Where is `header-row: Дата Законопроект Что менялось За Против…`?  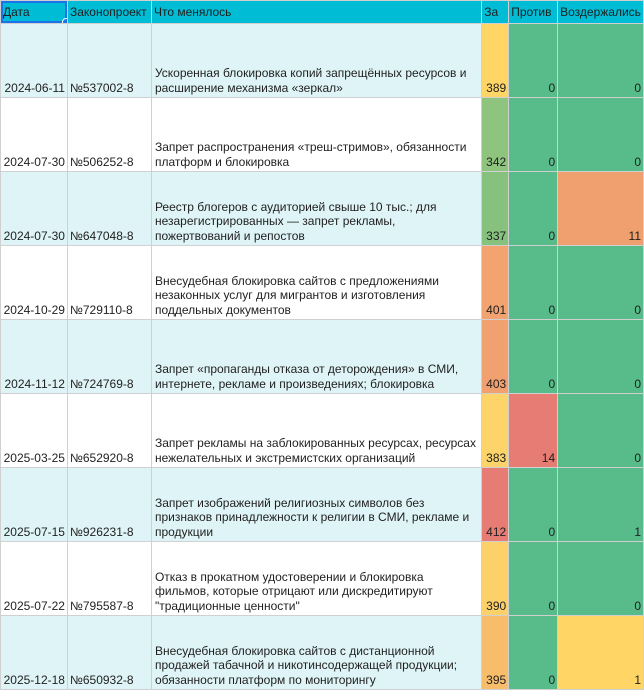 header-row: Дата Законопроект Что менялось За Против… is located at coordinates (322, 12).